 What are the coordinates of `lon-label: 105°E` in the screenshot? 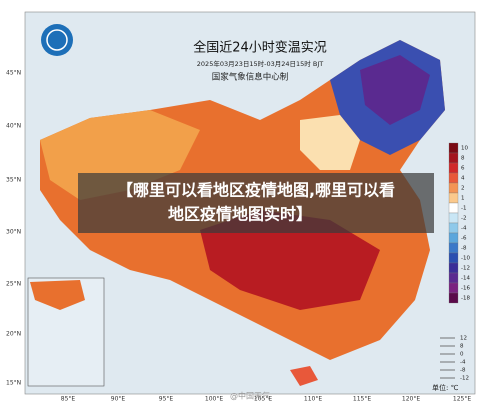 It's located at (263, 399).